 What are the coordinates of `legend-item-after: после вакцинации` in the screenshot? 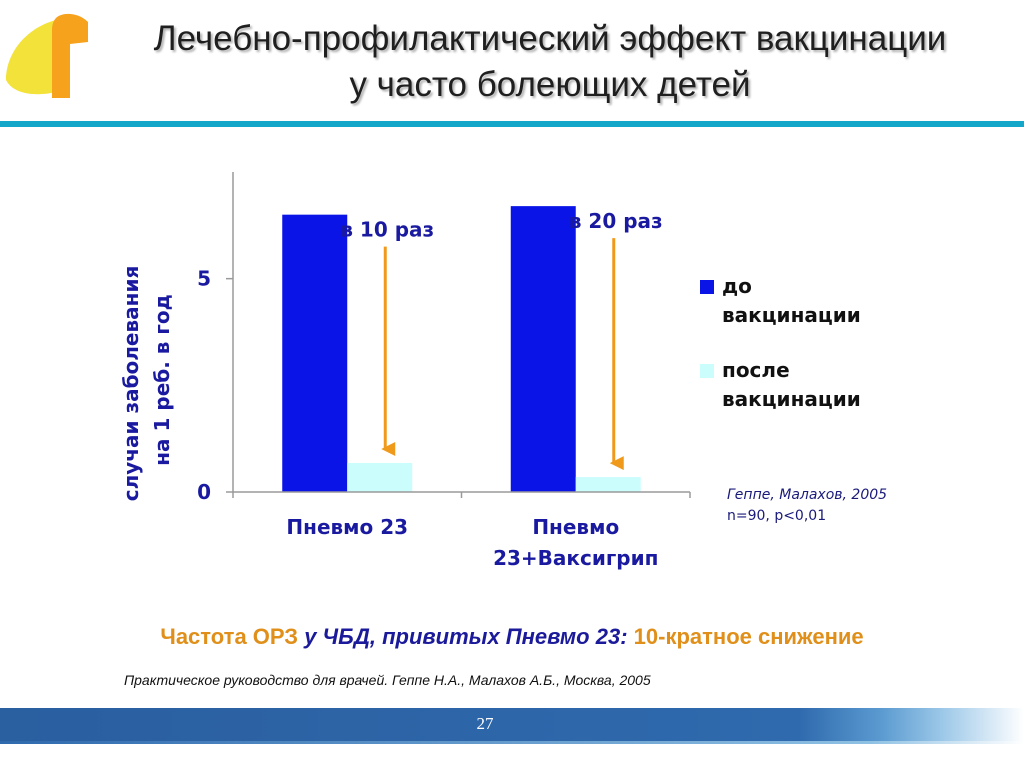 It's located at (810, 385).